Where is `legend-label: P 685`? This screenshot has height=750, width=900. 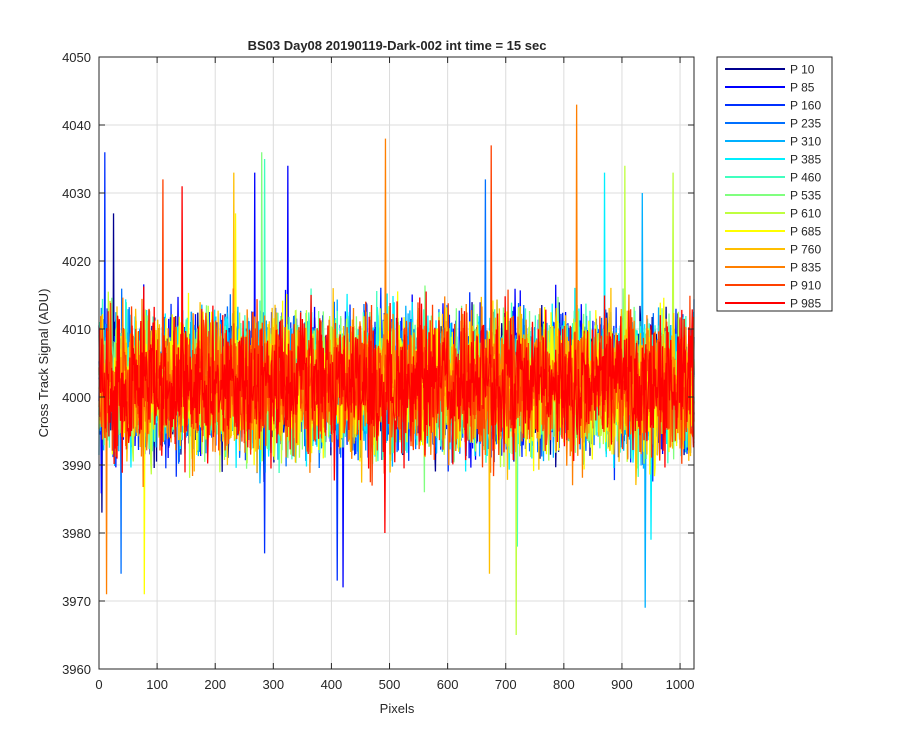 legend-label: P 685 is located at coordinates (805, 232).